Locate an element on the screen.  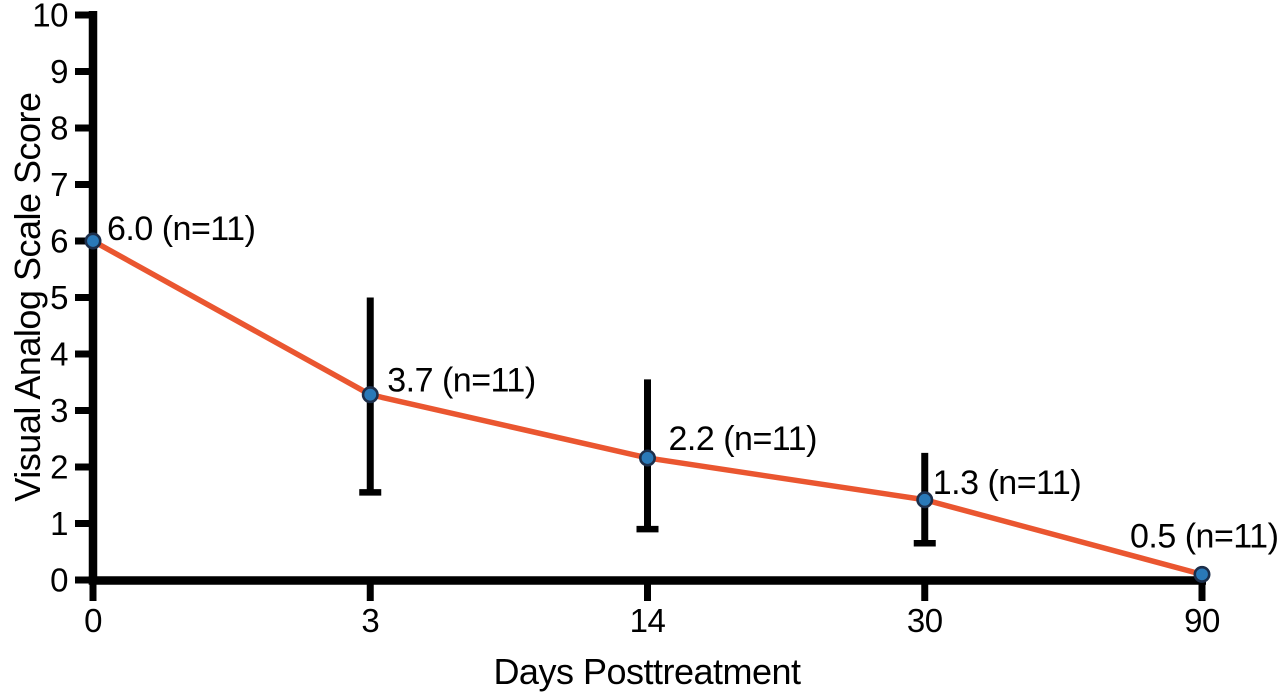
y-tick-label: 2 is located at coordinates (59, 467).